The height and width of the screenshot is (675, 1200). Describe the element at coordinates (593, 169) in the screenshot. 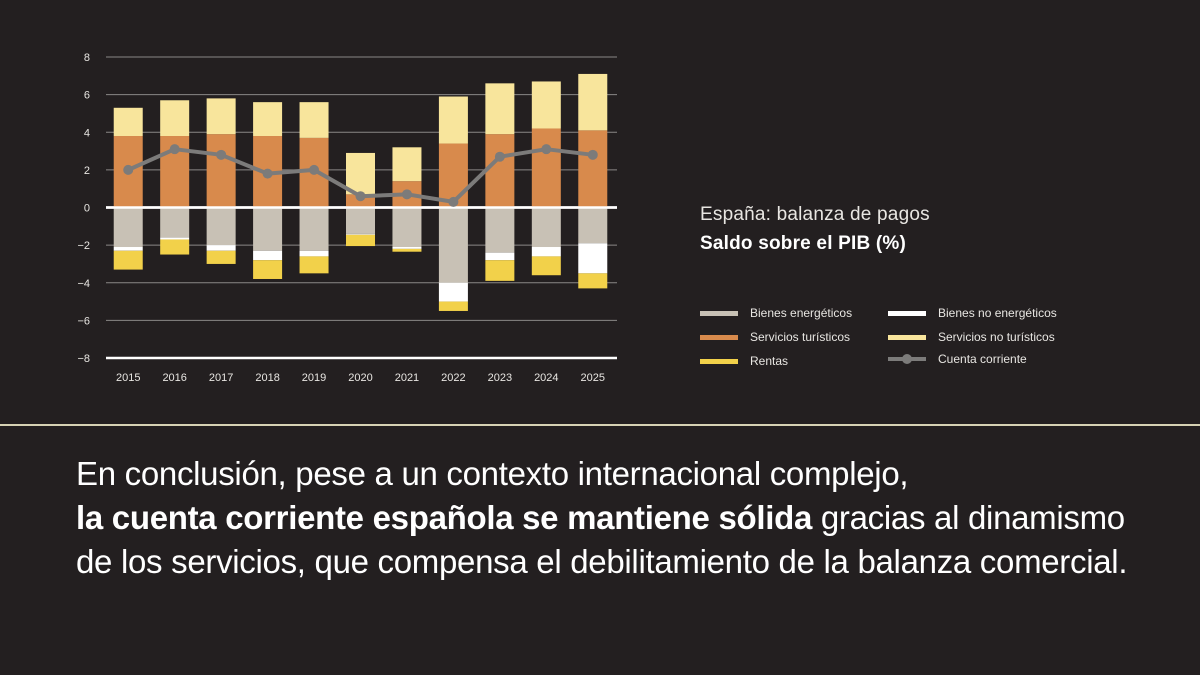

I see `bar-servicios-tur-sticos-2025` at that location.